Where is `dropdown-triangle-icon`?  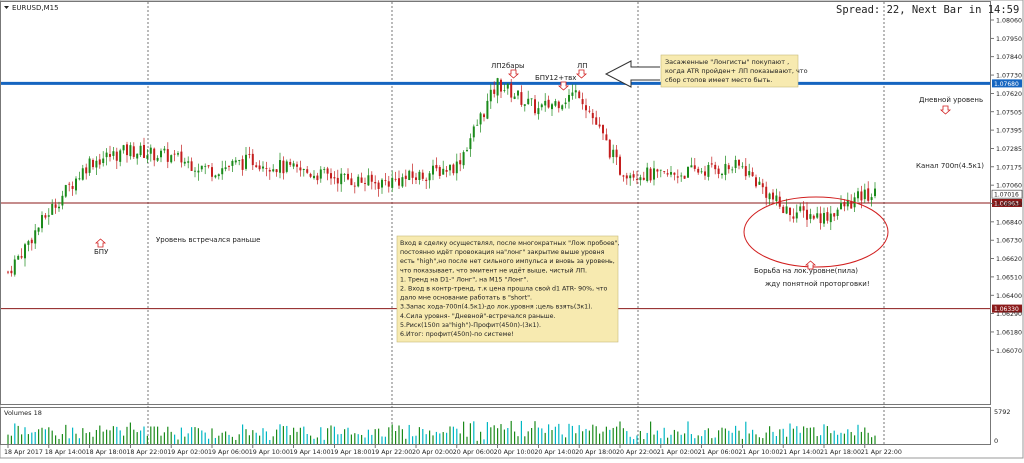 dropdown-triangle-icon is located at coordinates (6, 7).